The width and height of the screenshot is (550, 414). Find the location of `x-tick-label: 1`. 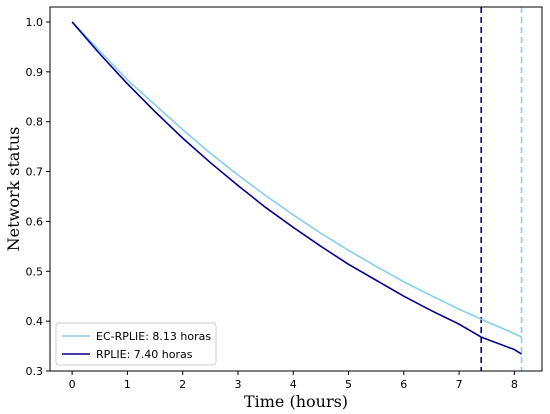

x-tick-label: 1 is located at coordinates (127, 384).